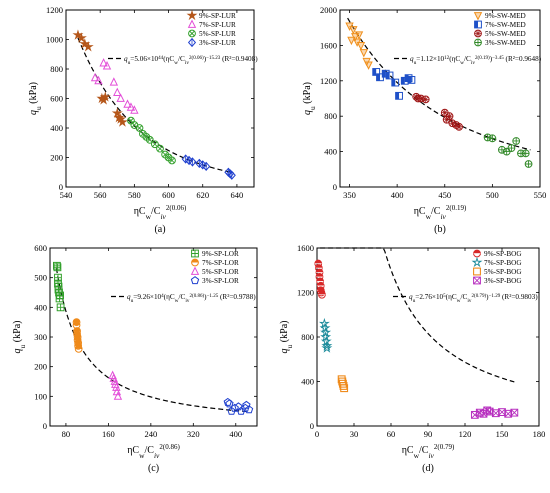 This screenshot has width=550, height=493. I want to click on y-tick-label: 200, so click(40, 367).